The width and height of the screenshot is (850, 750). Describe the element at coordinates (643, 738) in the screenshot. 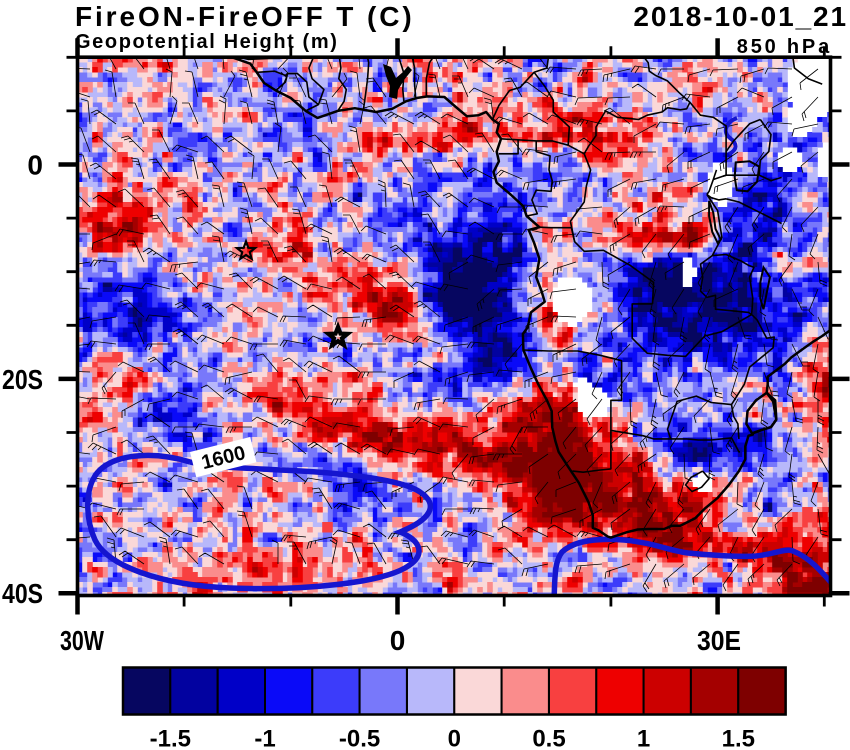

I see `svg-text: 1` at that location.